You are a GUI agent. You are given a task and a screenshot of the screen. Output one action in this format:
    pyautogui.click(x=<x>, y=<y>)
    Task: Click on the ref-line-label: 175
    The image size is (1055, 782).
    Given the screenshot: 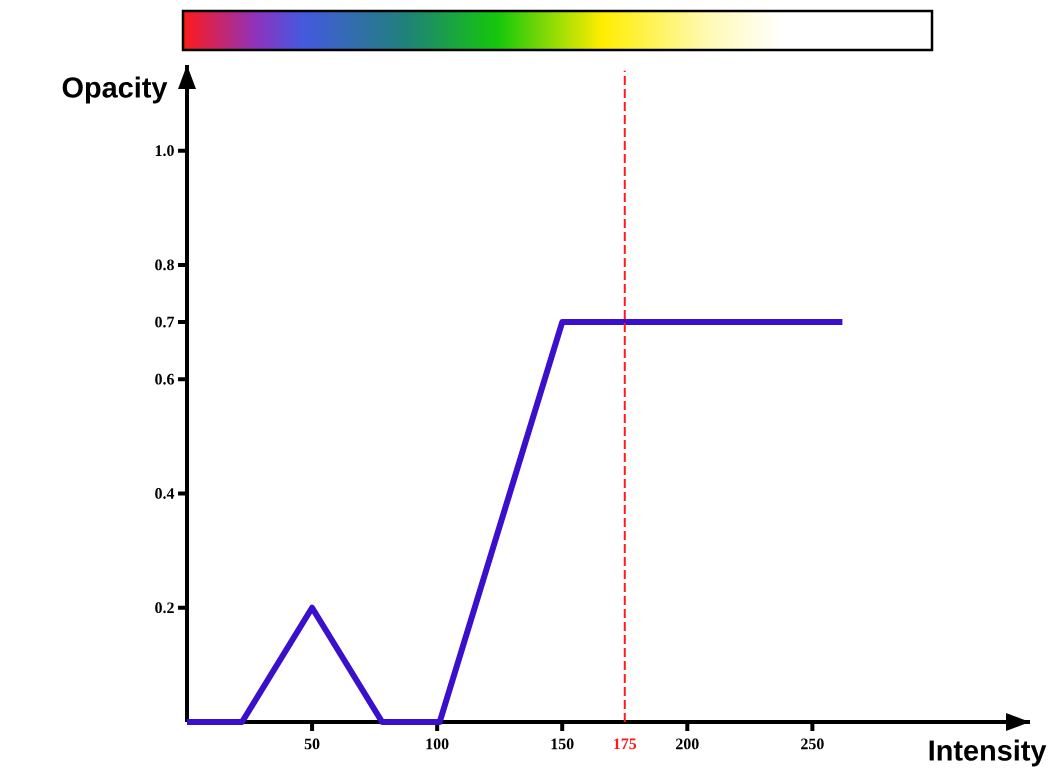 What is the action you would take?
    pyautogui.click(x=625, y=744)
    